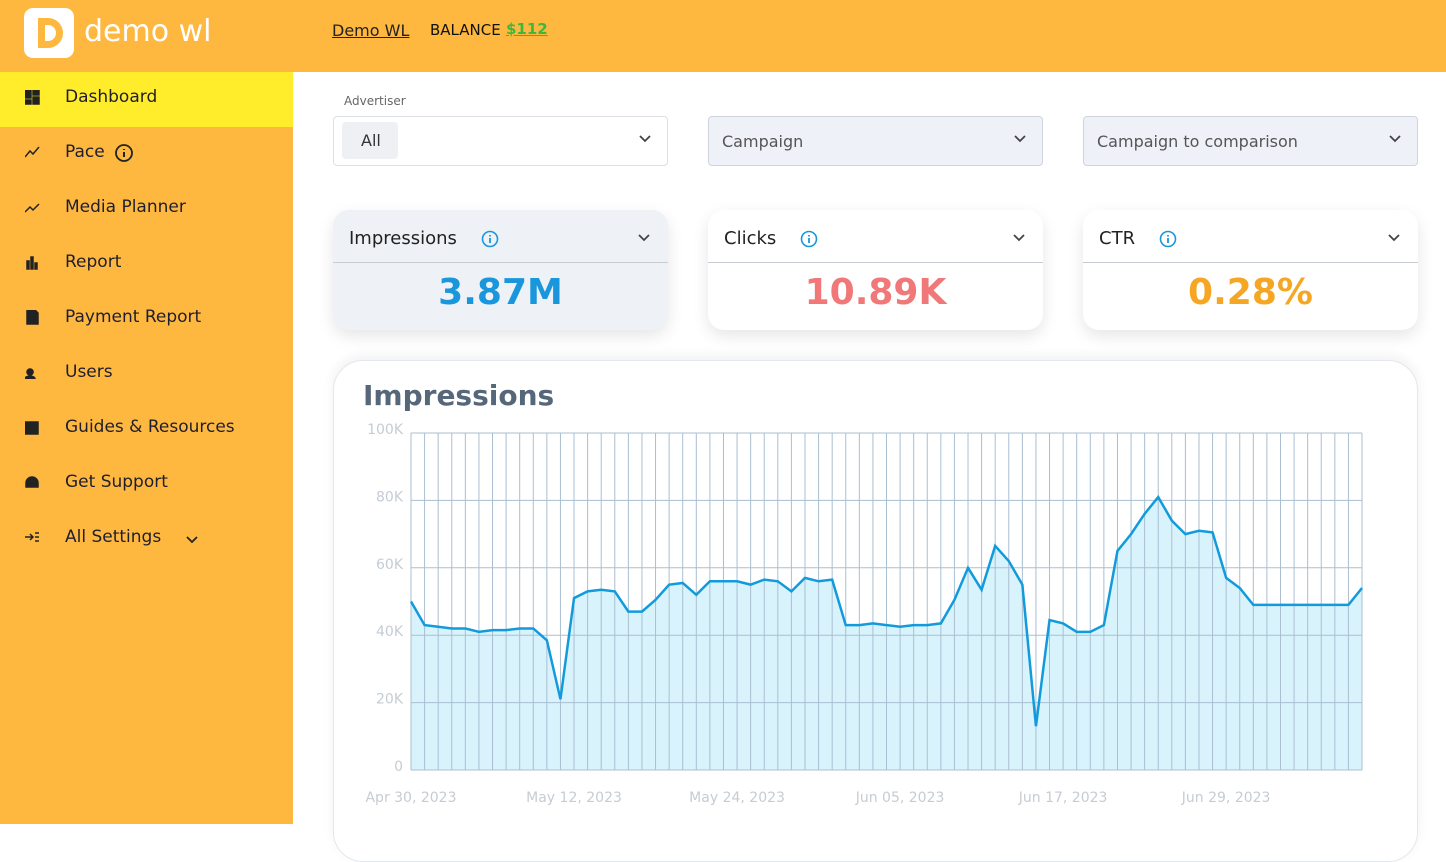 This screenshot has width=1446, height=862. I want to click on advertiser-label: Advertiser, so click(375, 101).